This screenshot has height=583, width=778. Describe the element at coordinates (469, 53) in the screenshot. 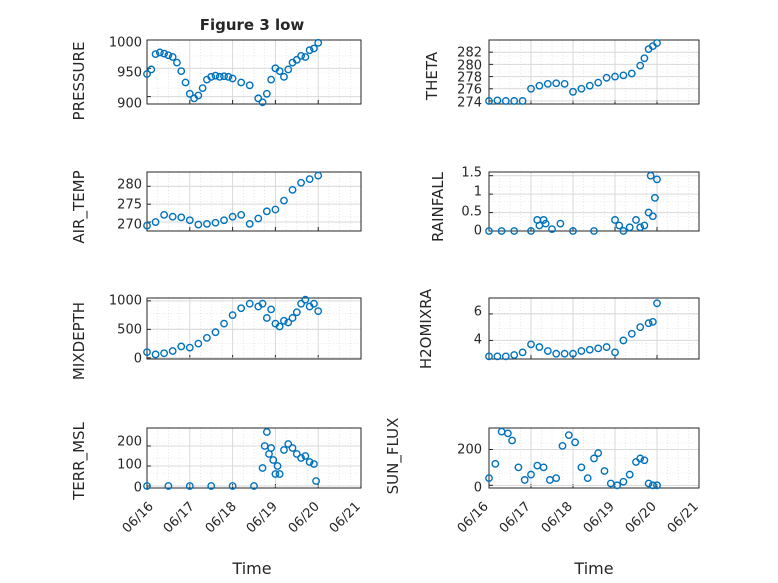

I see `y-tick-label: 282` at that location.